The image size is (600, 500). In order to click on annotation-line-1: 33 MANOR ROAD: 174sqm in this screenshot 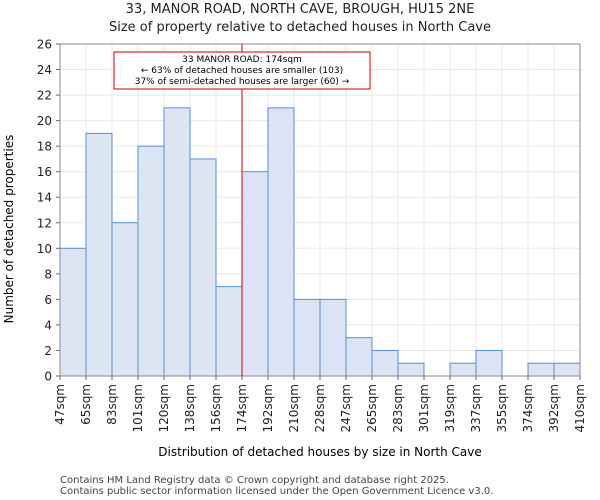, I will do `click(242, 60)`.